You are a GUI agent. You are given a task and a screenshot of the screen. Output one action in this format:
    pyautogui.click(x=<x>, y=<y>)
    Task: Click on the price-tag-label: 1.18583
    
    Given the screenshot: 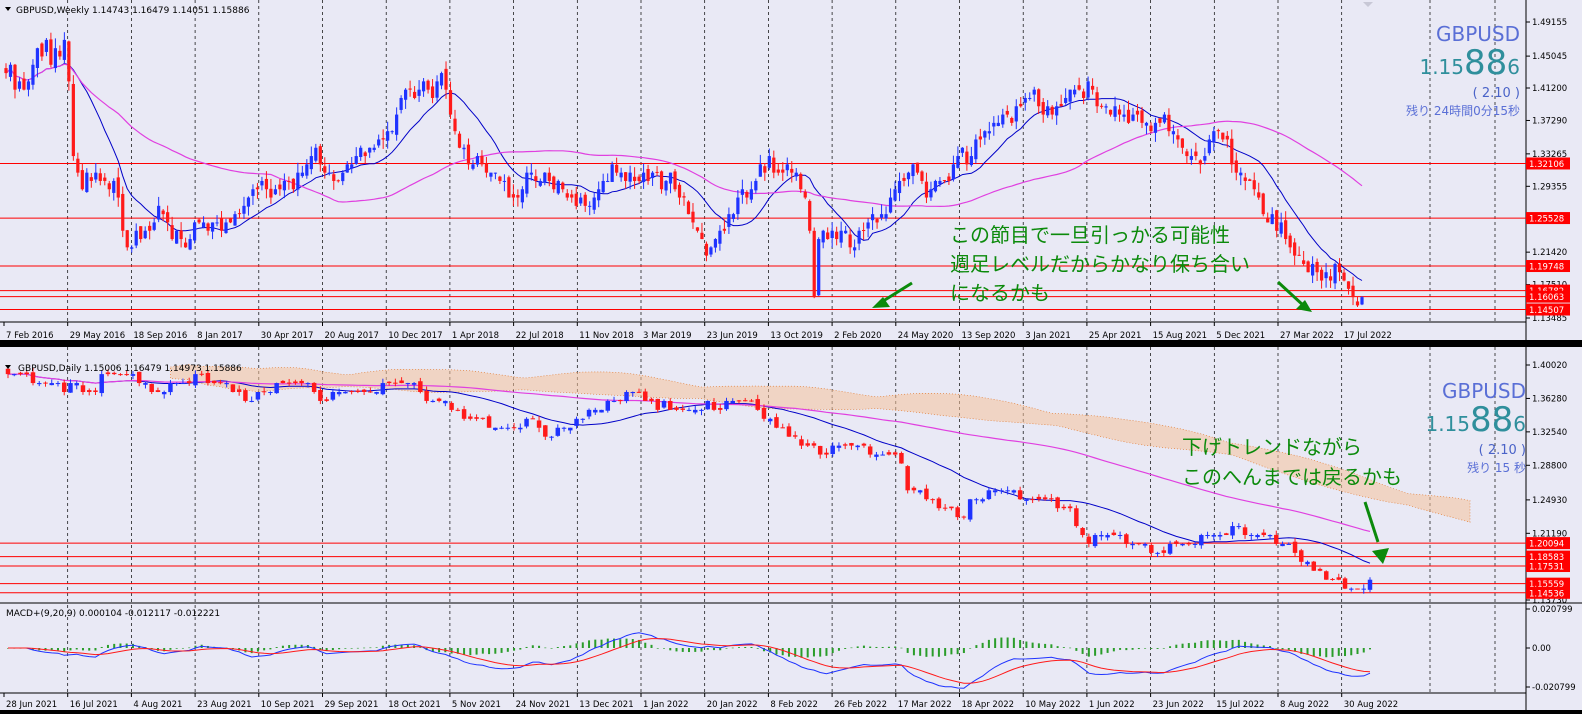 What is the action you would take?
    pyautogui.click(x=1546, y=558)
    